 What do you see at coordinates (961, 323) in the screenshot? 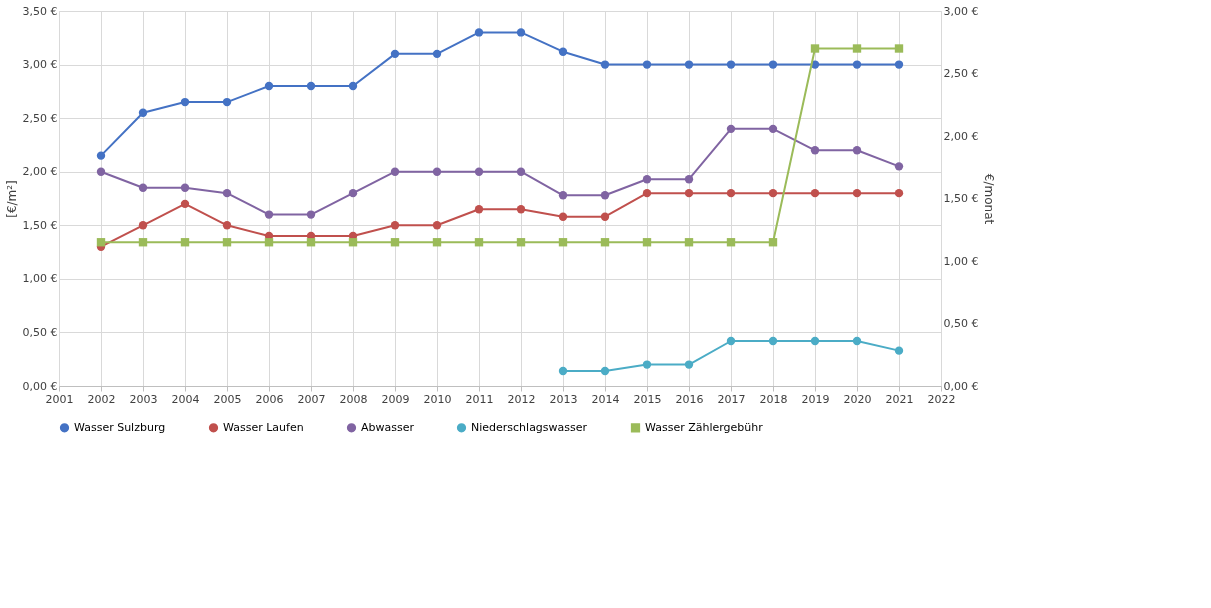
I see `y2-tick-label: 0,50 €` at bounding box center [961, 323].